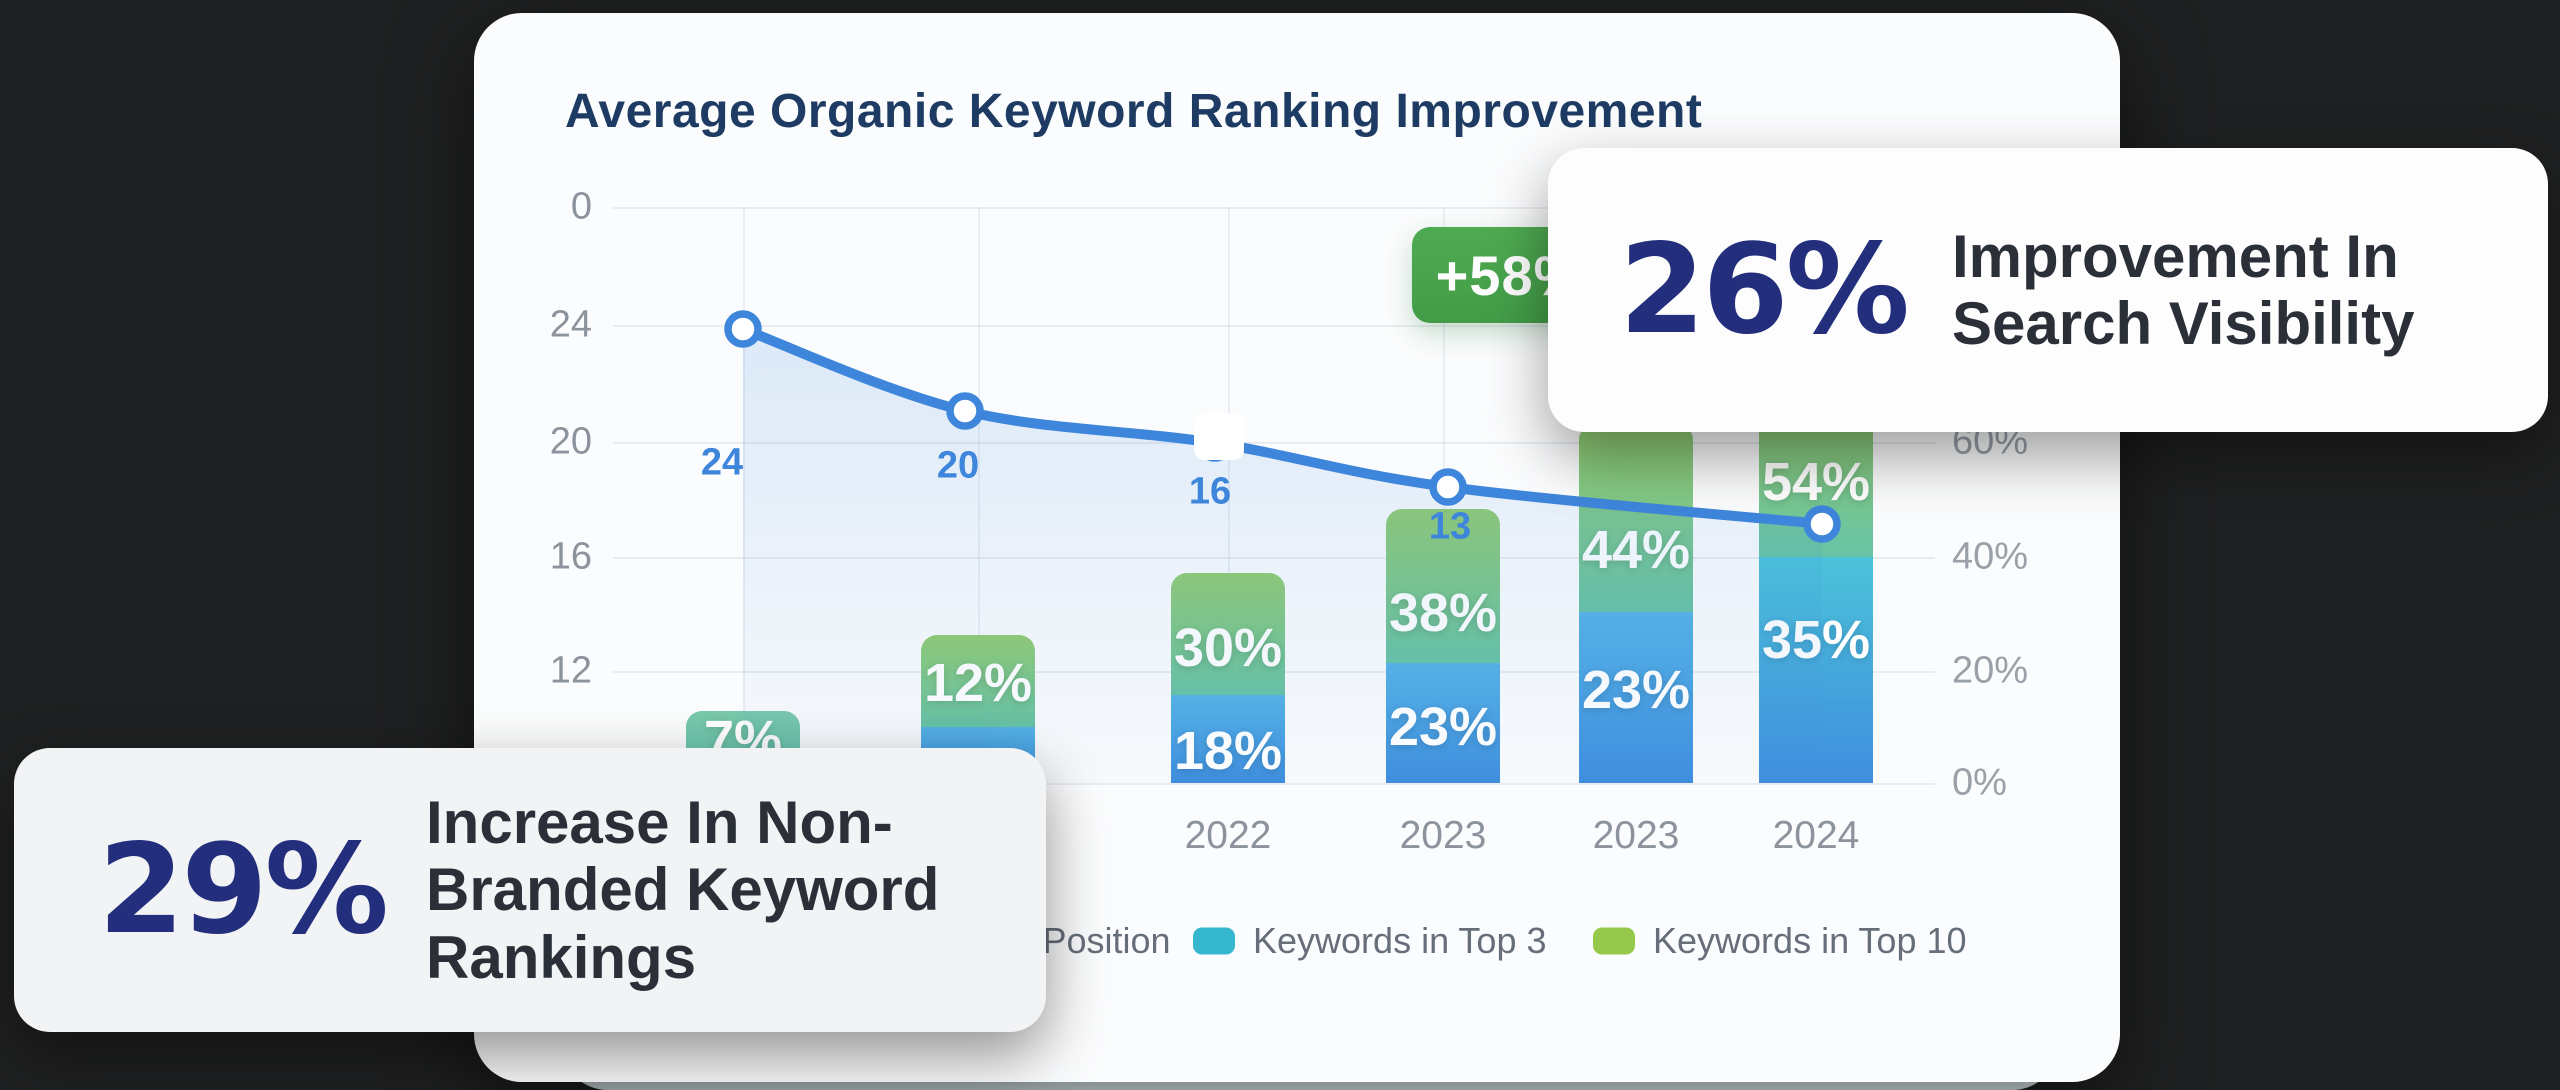 The width and height of the screenshot is (2560, 1090). I want to click on callout-label-line: Improvement In, so click(2175, 256).